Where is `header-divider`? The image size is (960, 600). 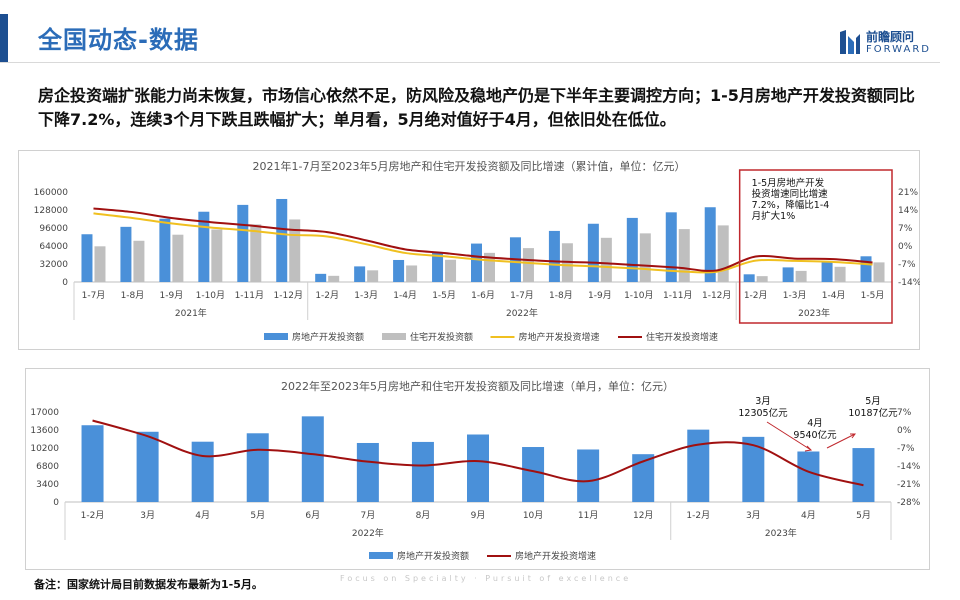
header-divider is located at coordinates (470, 62).